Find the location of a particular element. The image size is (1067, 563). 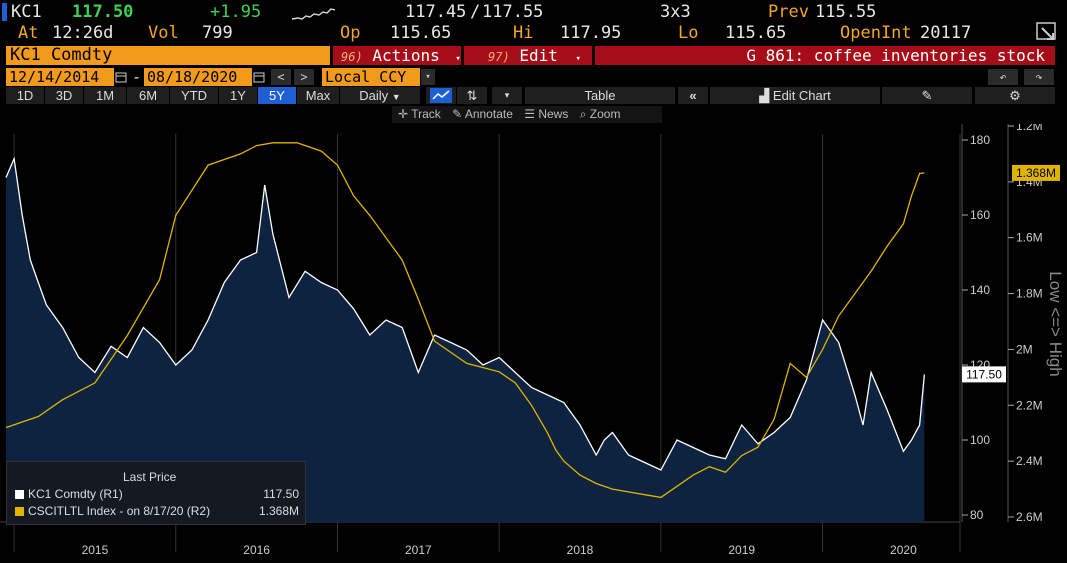

price-tick-label: 140 is located at coordinates (980, 290).